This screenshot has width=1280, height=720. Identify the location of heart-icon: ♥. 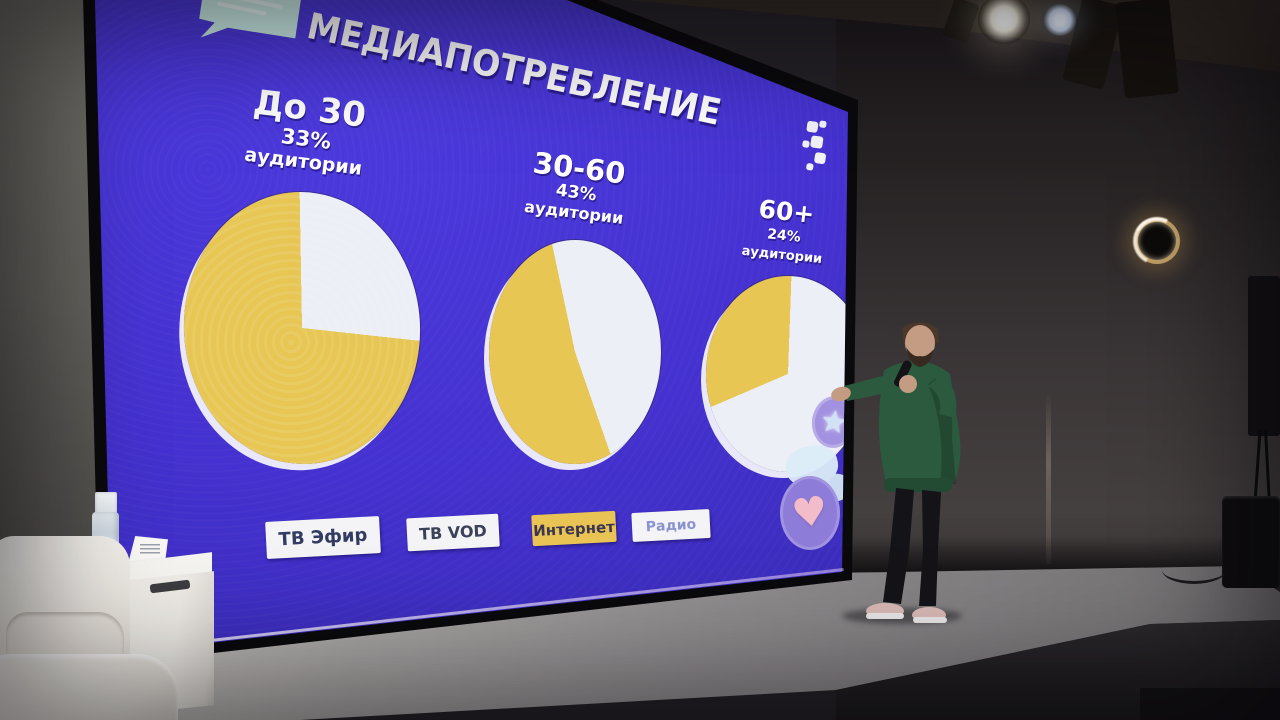
(810, 513).